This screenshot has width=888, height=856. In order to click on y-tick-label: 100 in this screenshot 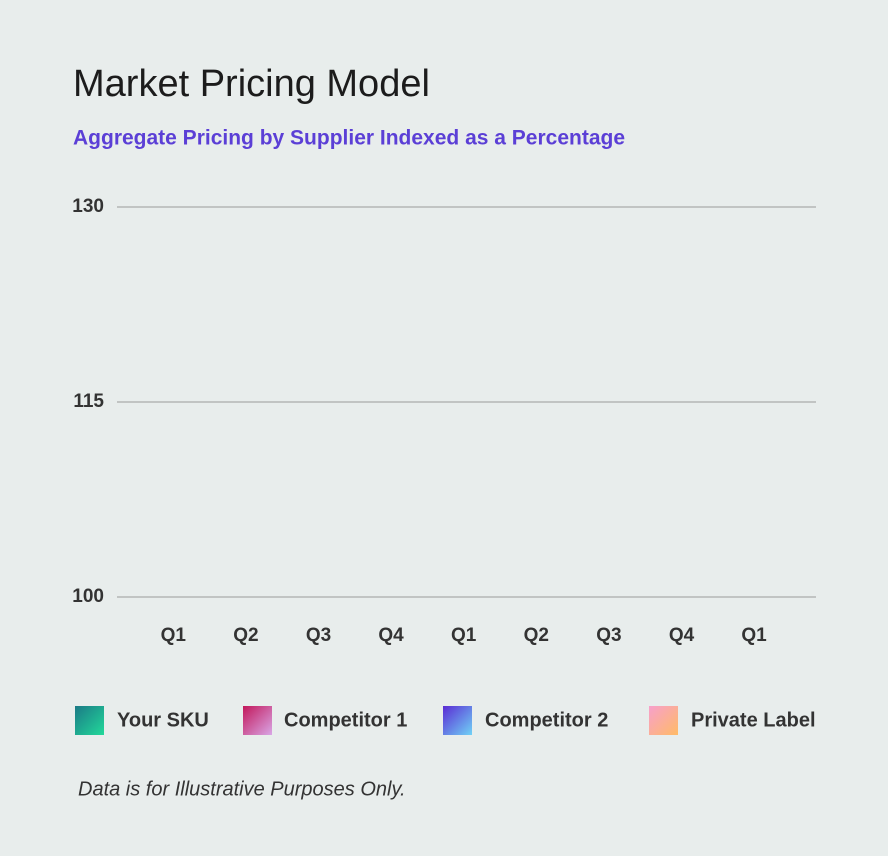, I will do `click(88, 596)`.